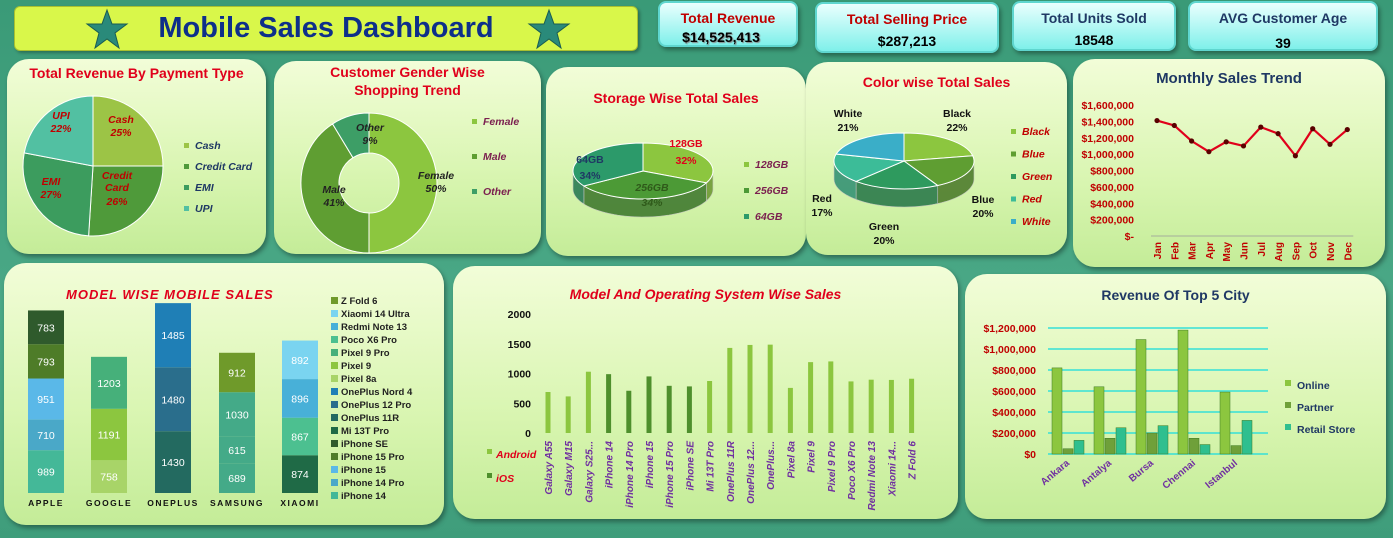 Image resolution: width=1393 pixels, height=538 pixels. Describe the element at coordinates (170, 294) in the screenshot. I see `chart-title: MODEL WISE MOBILE SALES` at that location.